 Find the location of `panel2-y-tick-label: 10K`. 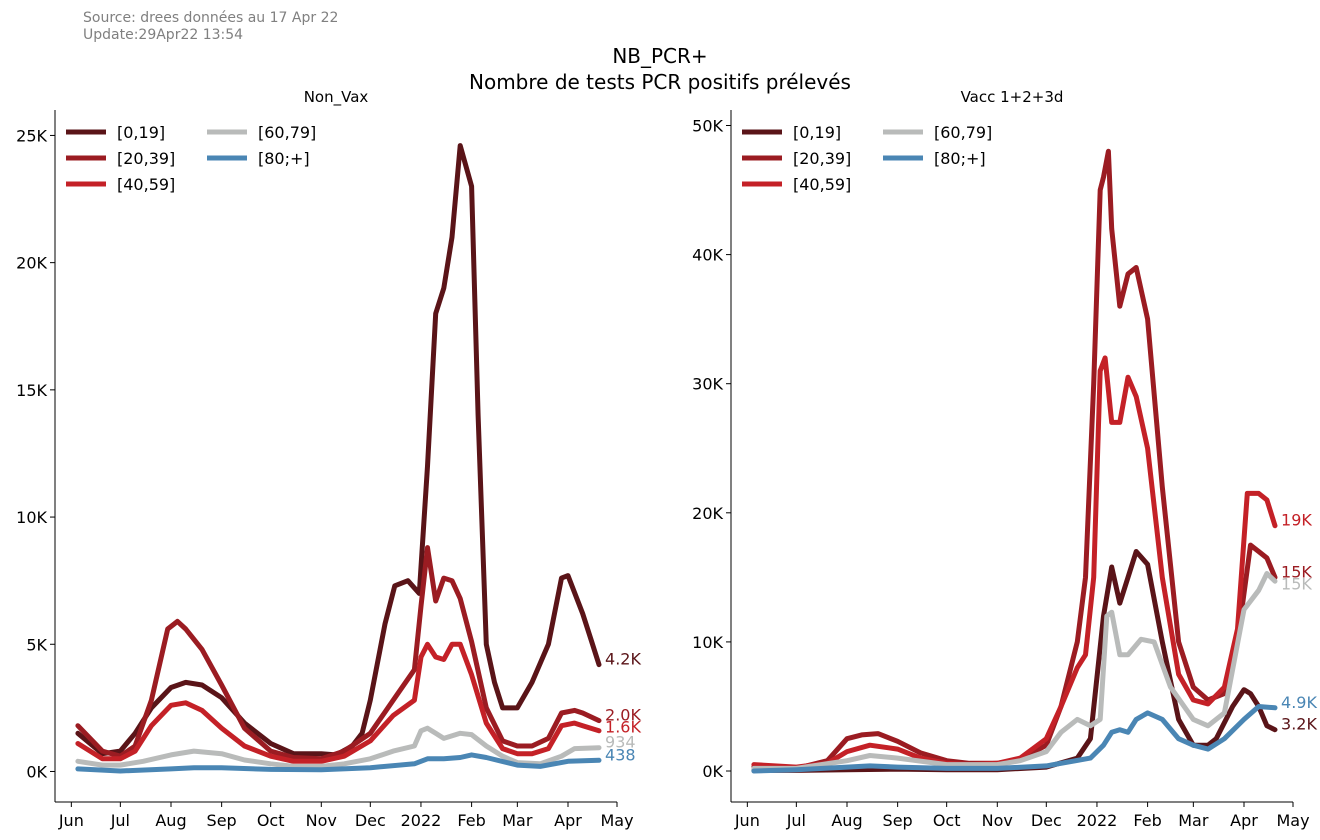

panel2-y-tick-label: 10K is located at coordinates (707, 642).